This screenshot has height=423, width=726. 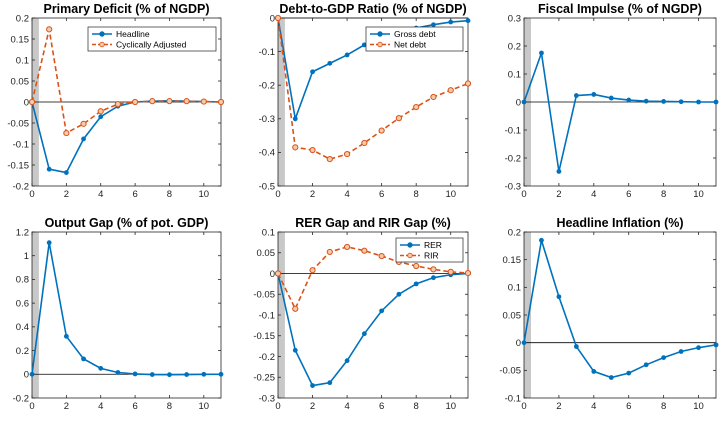 What do you see at coordinates (267, 153) in the screenshot?
I see `y-tick-label: -0.4` at bounding box center [267, 153].